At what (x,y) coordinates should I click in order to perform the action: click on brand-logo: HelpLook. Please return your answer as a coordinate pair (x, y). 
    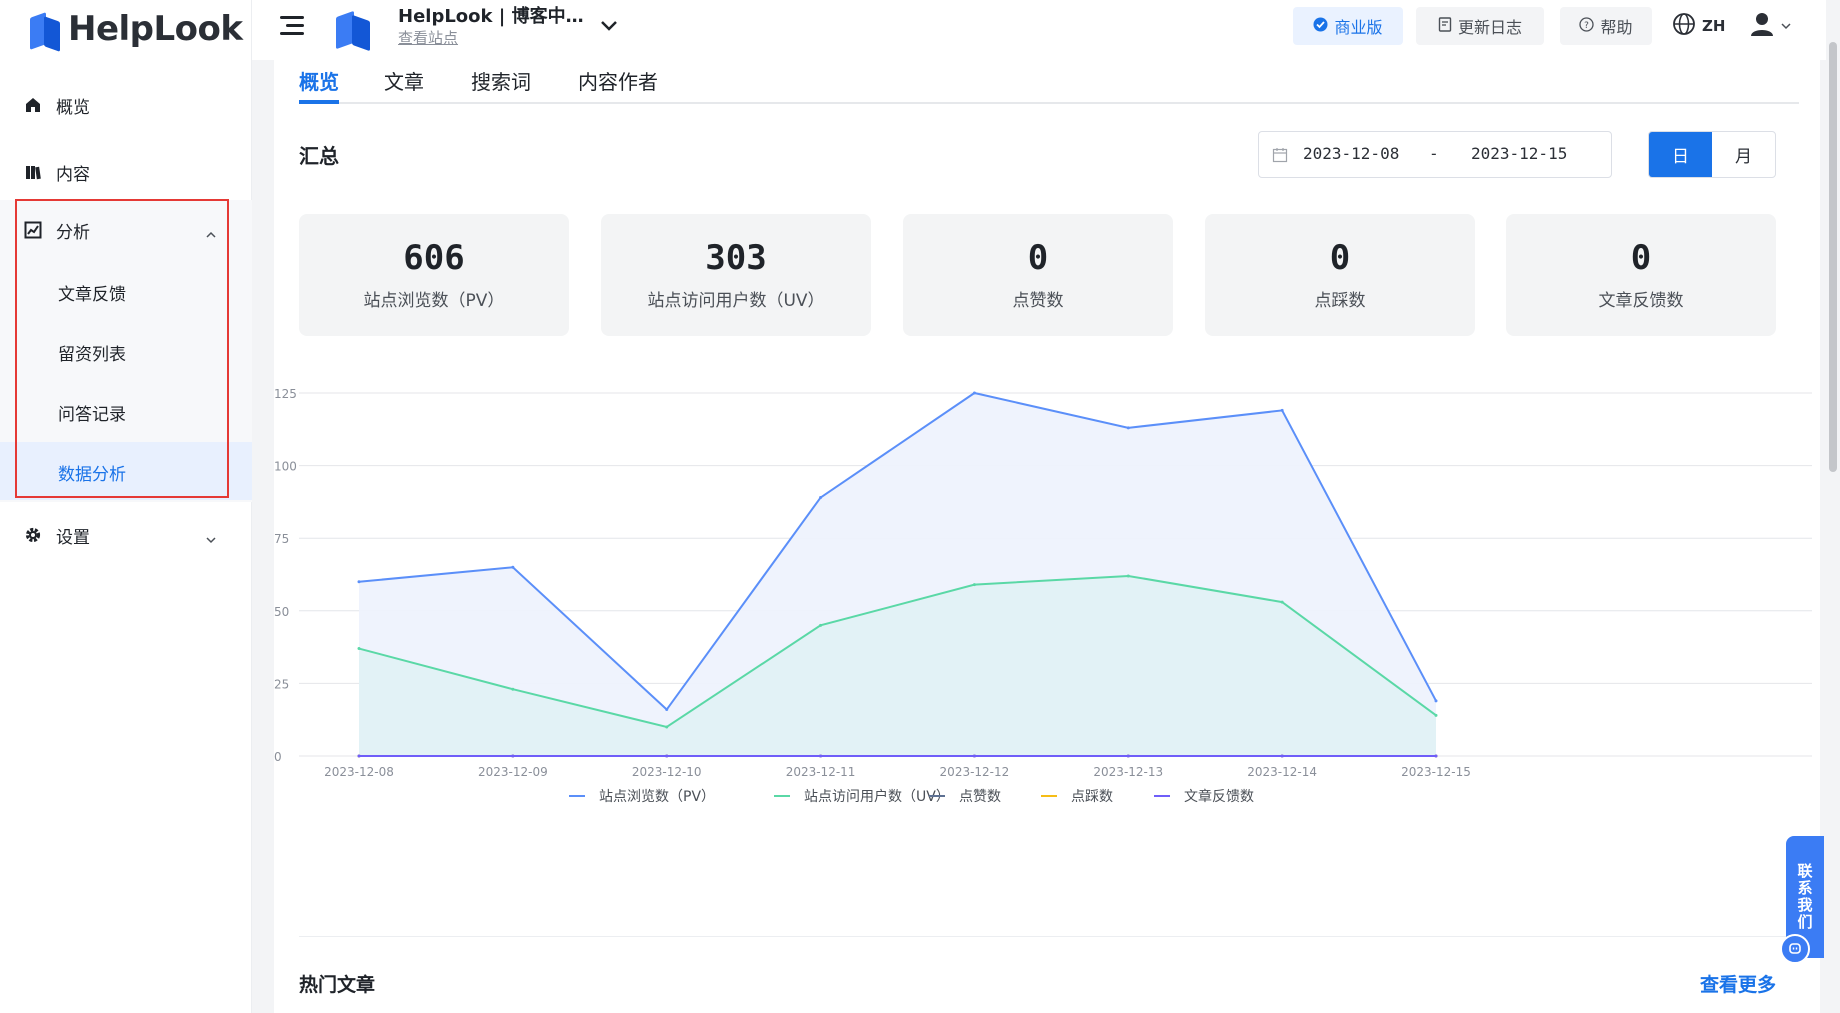
    Looking at the image, I should click on (136, 29).